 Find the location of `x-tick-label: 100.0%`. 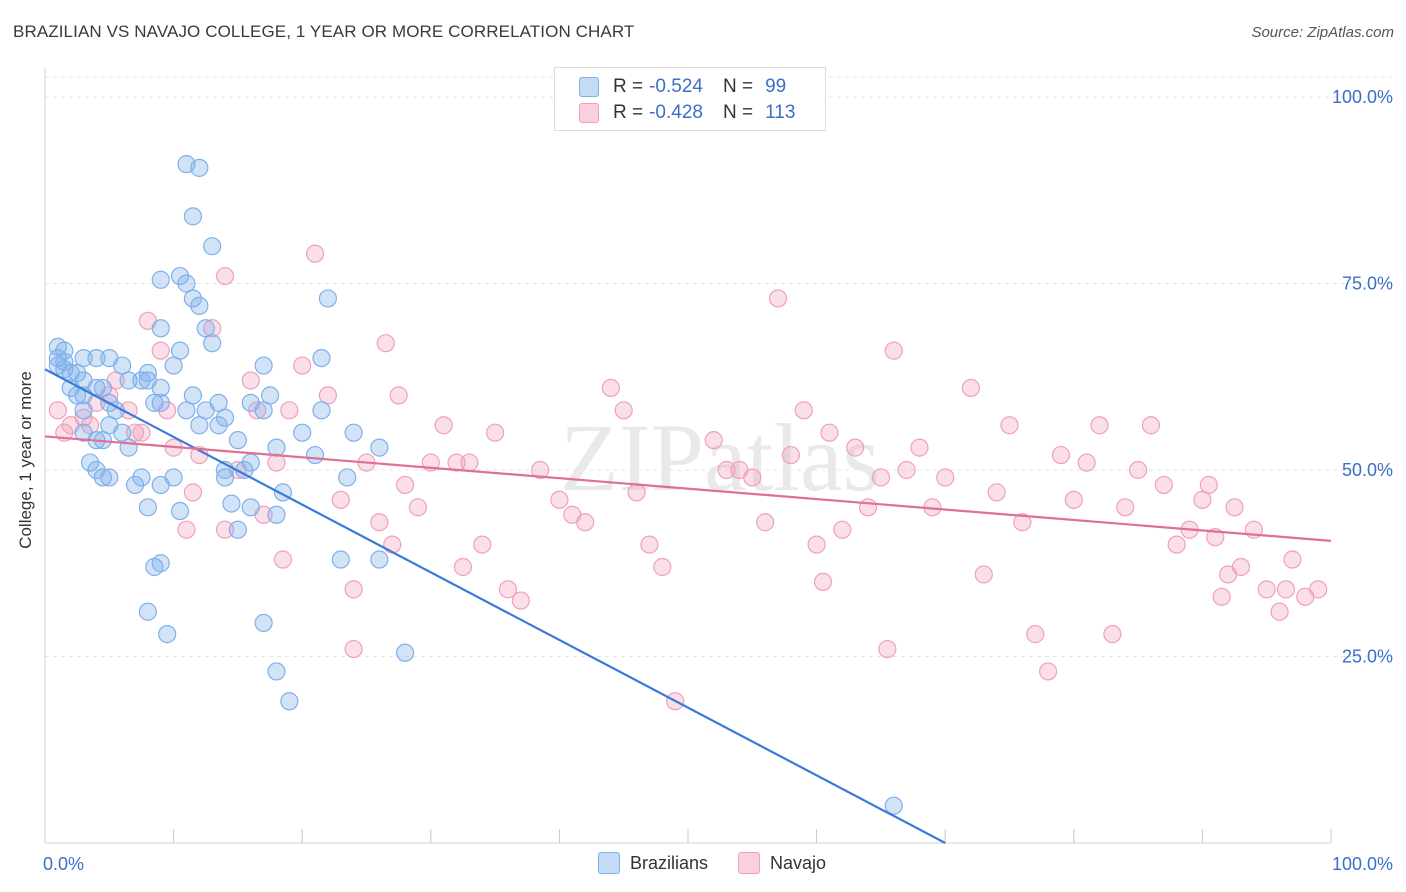

x-tick-label: 100.0% is located at coordinates (1362, 864).